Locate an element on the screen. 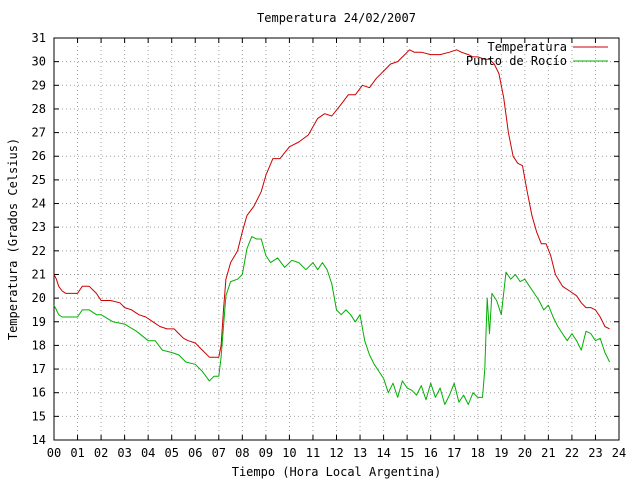 Image resolution: width=640 pixels, height=485 pixels. x-tick-label: 00 is located at coordinates (54, 453).